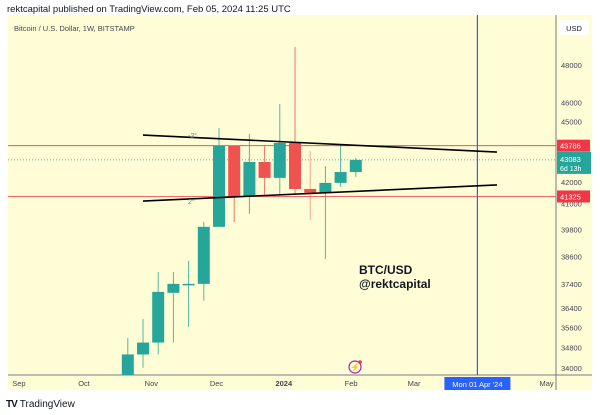 Image resolution: width=600 pixels, height=415 pixels. I want to click on y-tick-label: 36400, so click(571, 308).